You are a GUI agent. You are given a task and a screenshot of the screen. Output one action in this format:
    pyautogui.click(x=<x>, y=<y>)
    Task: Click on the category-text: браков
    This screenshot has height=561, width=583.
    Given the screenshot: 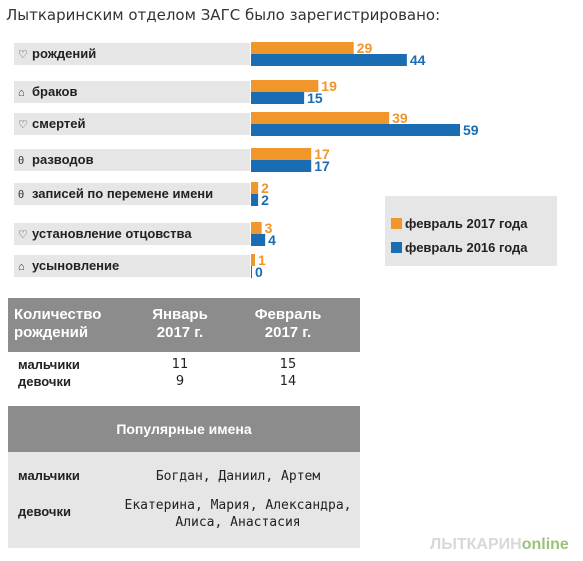 What is the action you would take?
    pyautogui.click(x=55, y=91)
    